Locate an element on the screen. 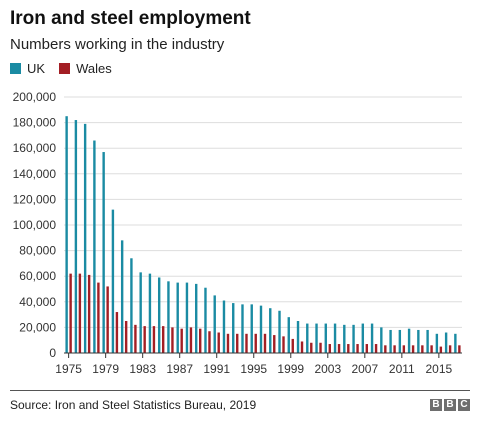 Image resolution: width=480 pixels, height=426 pixels. bar-wales-2015 is located at coordinates (441, 349).